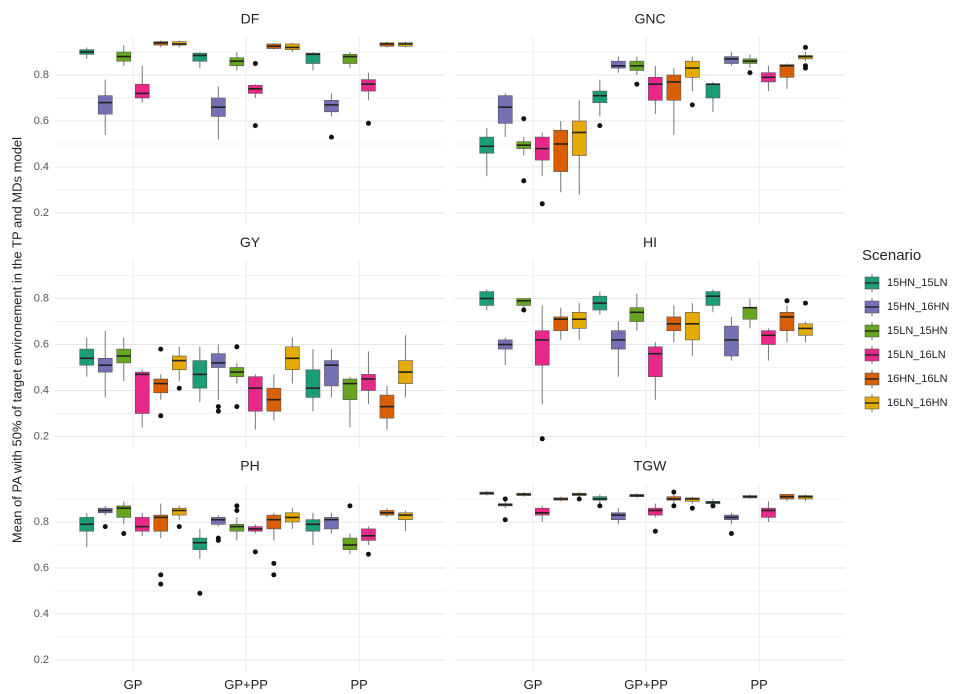  I want to click on legend-label: 16HN_16LN, so click(917, 379).